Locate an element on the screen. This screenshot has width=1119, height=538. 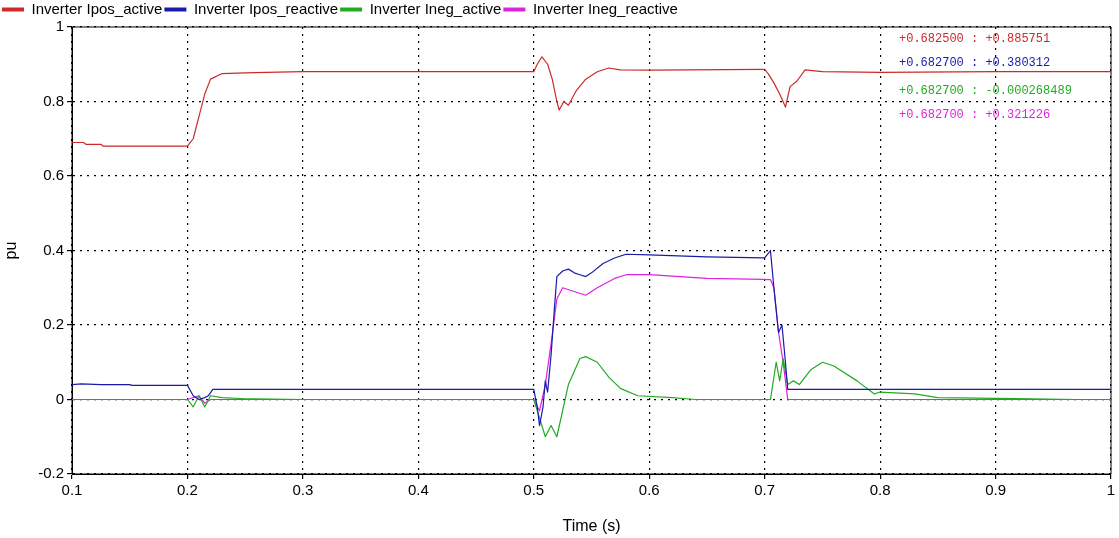
x-tick-label: 0.5 is located at coordinates (534, 490).